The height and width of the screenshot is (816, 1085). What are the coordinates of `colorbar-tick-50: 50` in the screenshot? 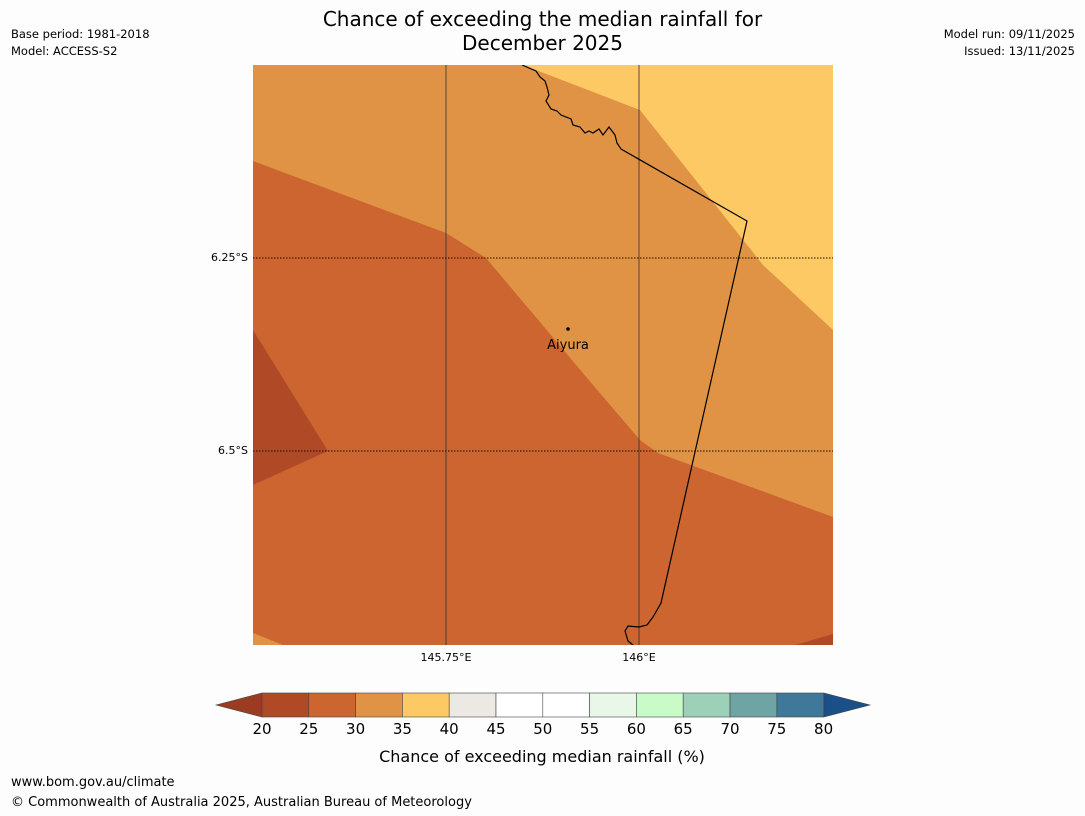 It's located at (542, 729).